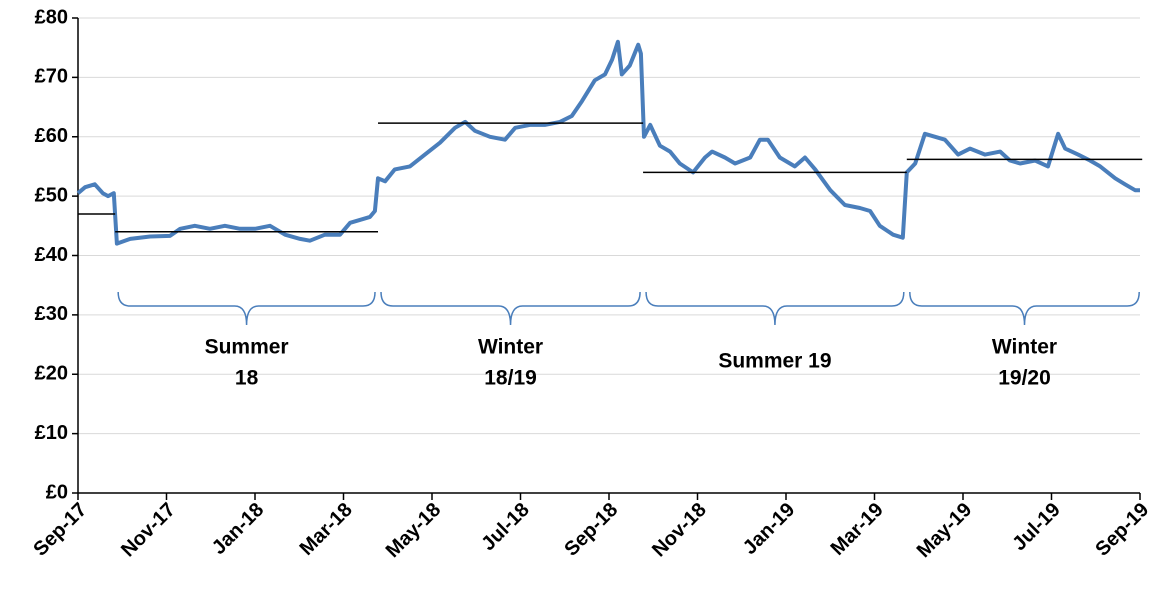 This screenshot has width=1152, height=598. What do you see at coordinates (51, 136) in the screenshot?
I see `y-tick-label: £60` at bounding box center [51, 136].